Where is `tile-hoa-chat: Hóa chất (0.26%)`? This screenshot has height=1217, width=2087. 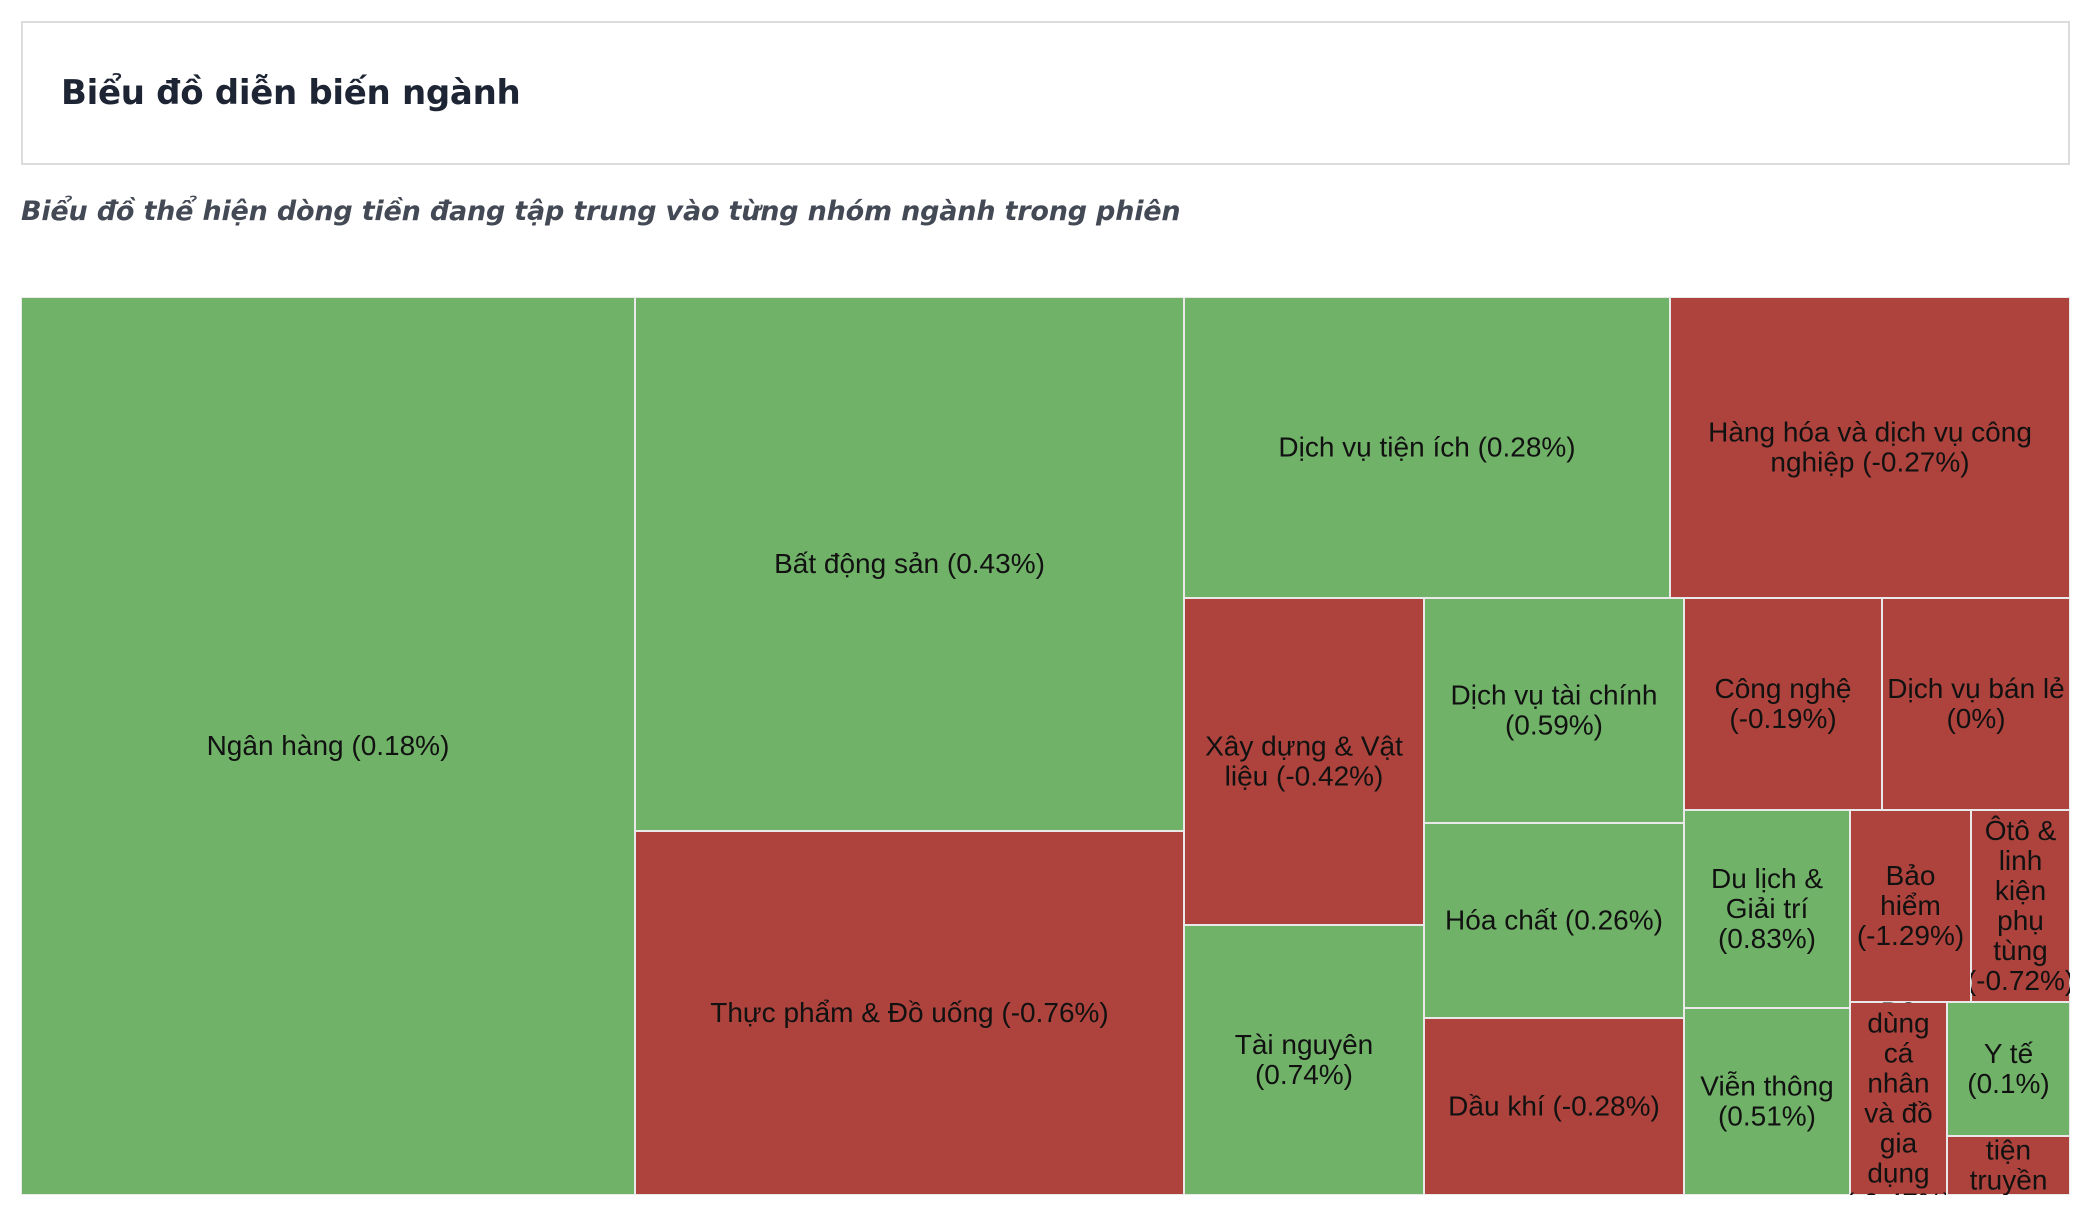 tile-hoa-chat: Hóa chất (0.26%) is located at coordinates (1554, 920).